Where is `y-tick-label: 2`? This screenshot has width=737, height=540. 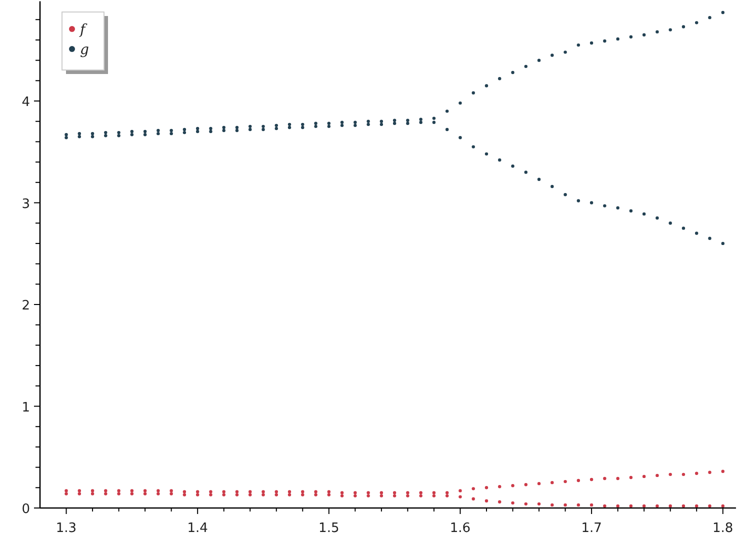 y-tick-label: 2 is located at coordinates (26, 306).